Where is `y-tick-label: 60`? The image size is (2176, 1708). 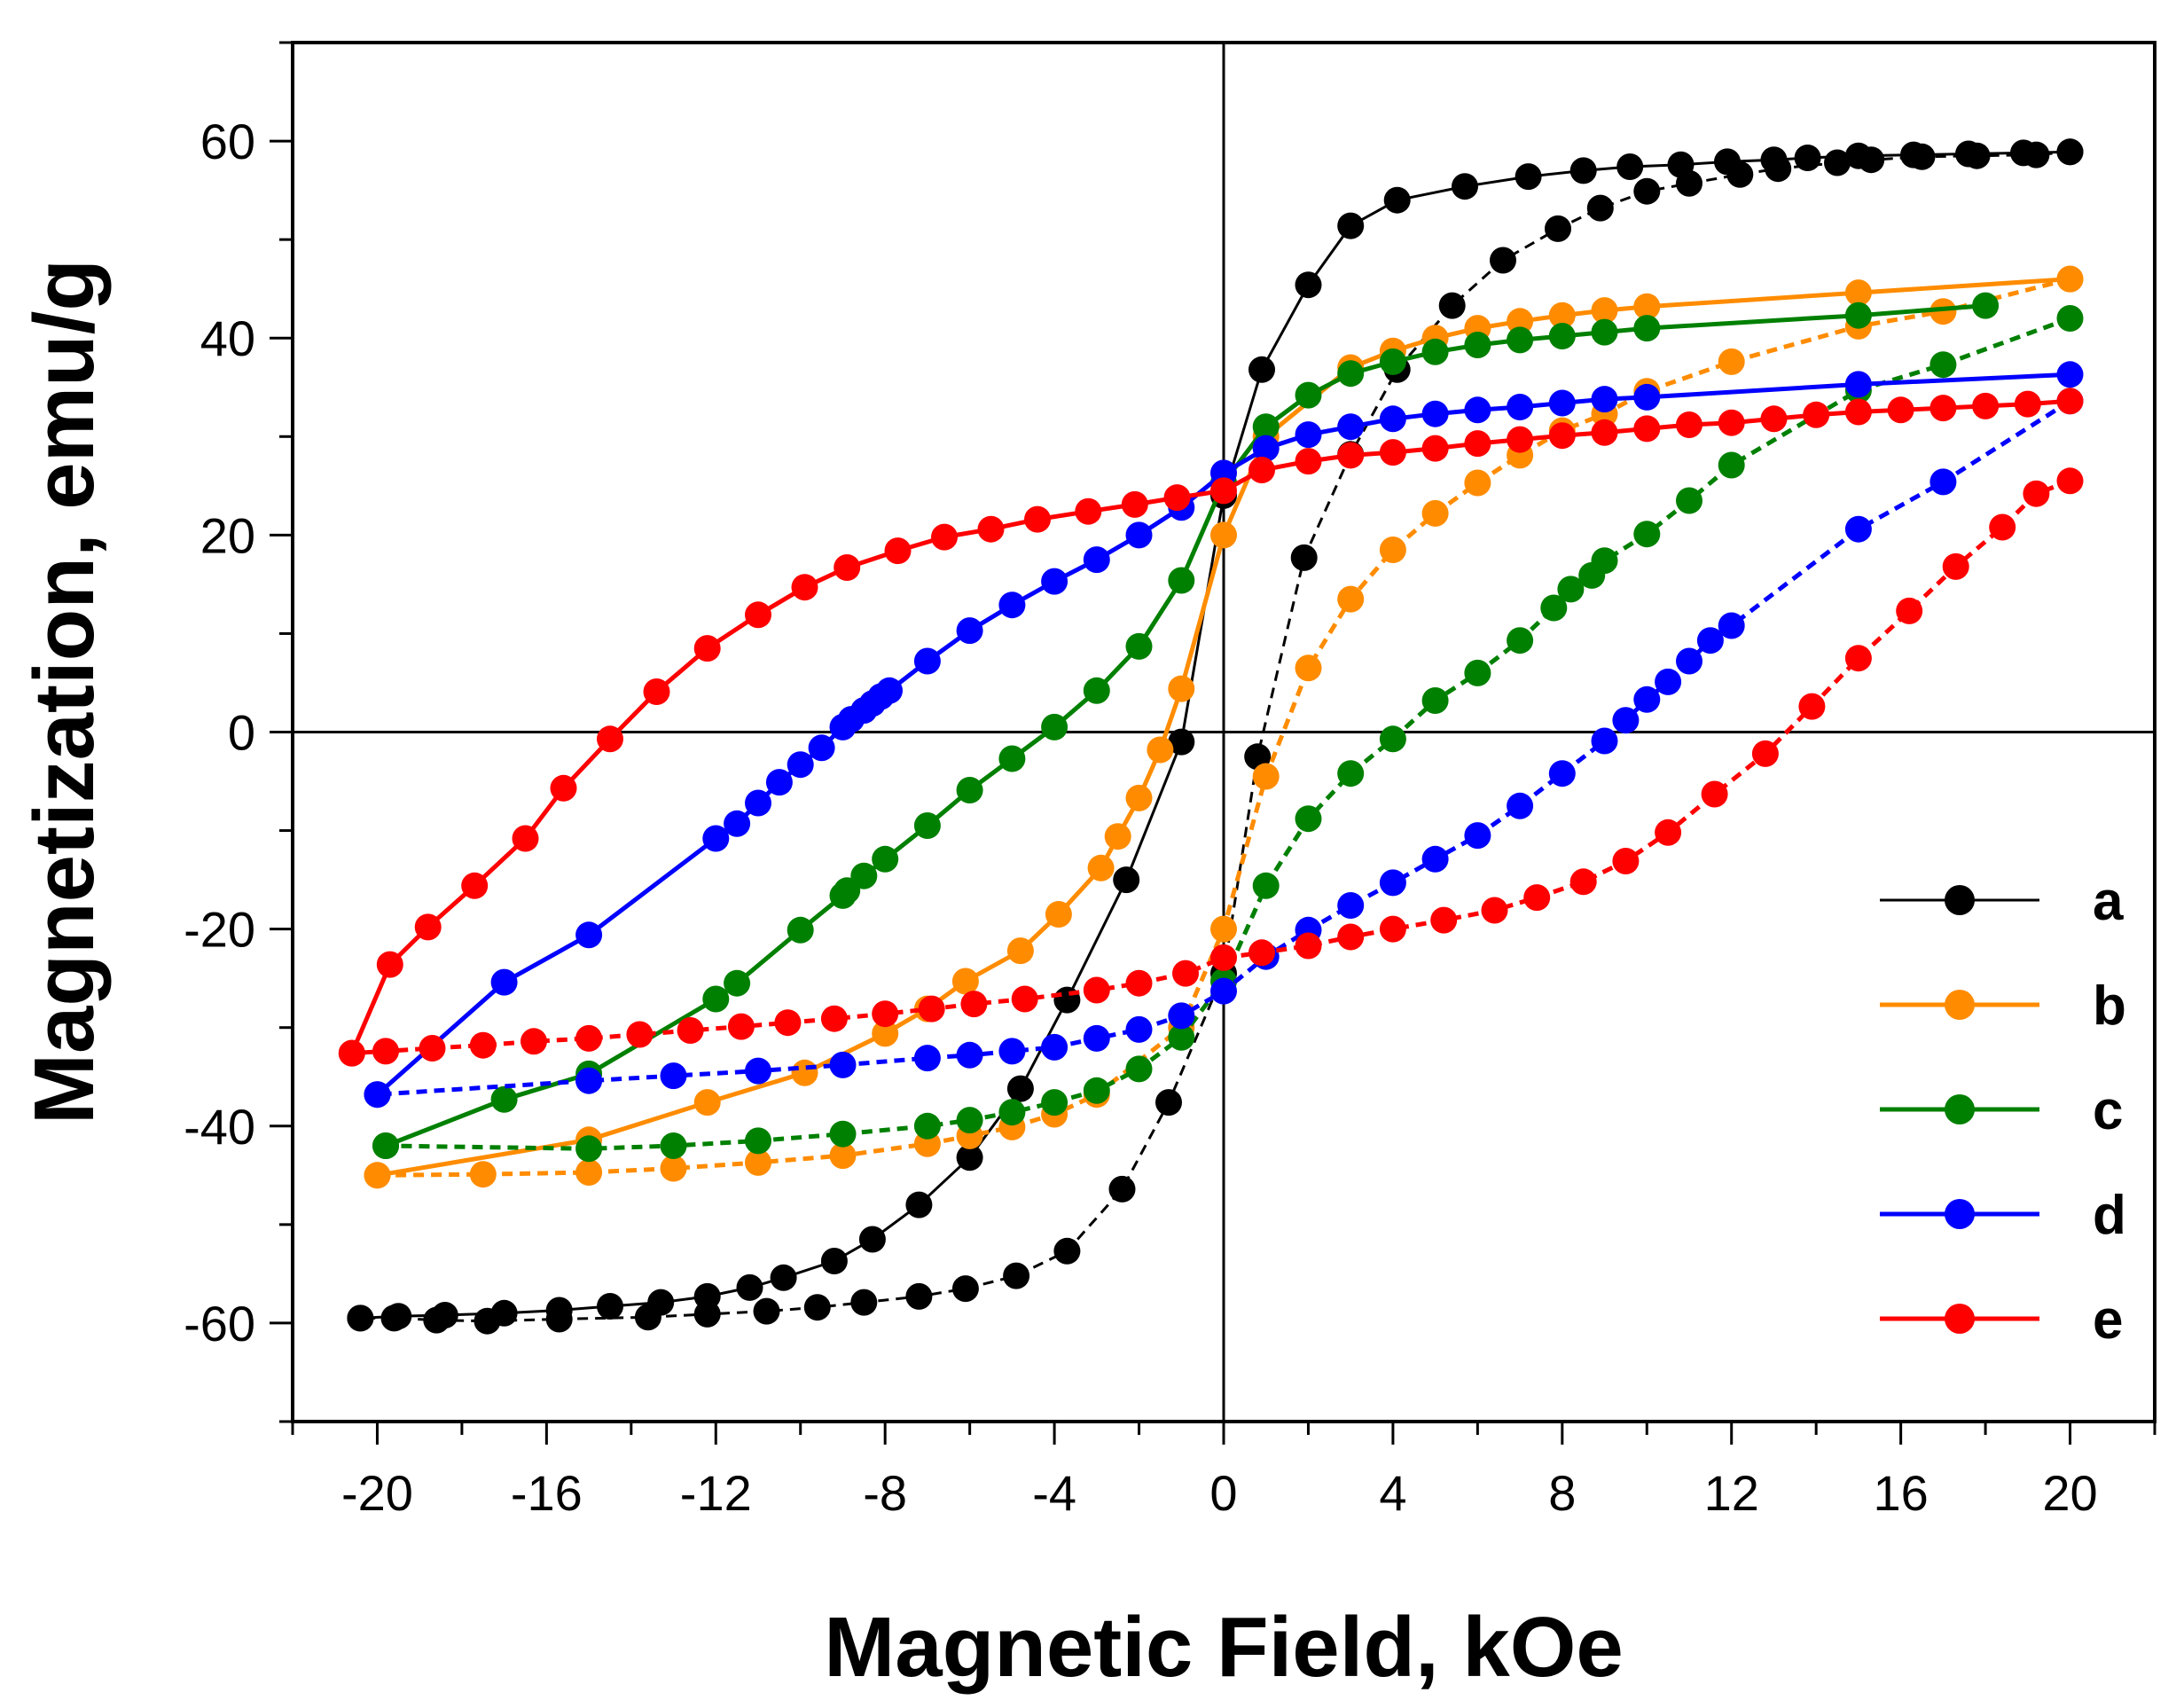
y-tick-label: 60 is located at coordinates (227, 142).